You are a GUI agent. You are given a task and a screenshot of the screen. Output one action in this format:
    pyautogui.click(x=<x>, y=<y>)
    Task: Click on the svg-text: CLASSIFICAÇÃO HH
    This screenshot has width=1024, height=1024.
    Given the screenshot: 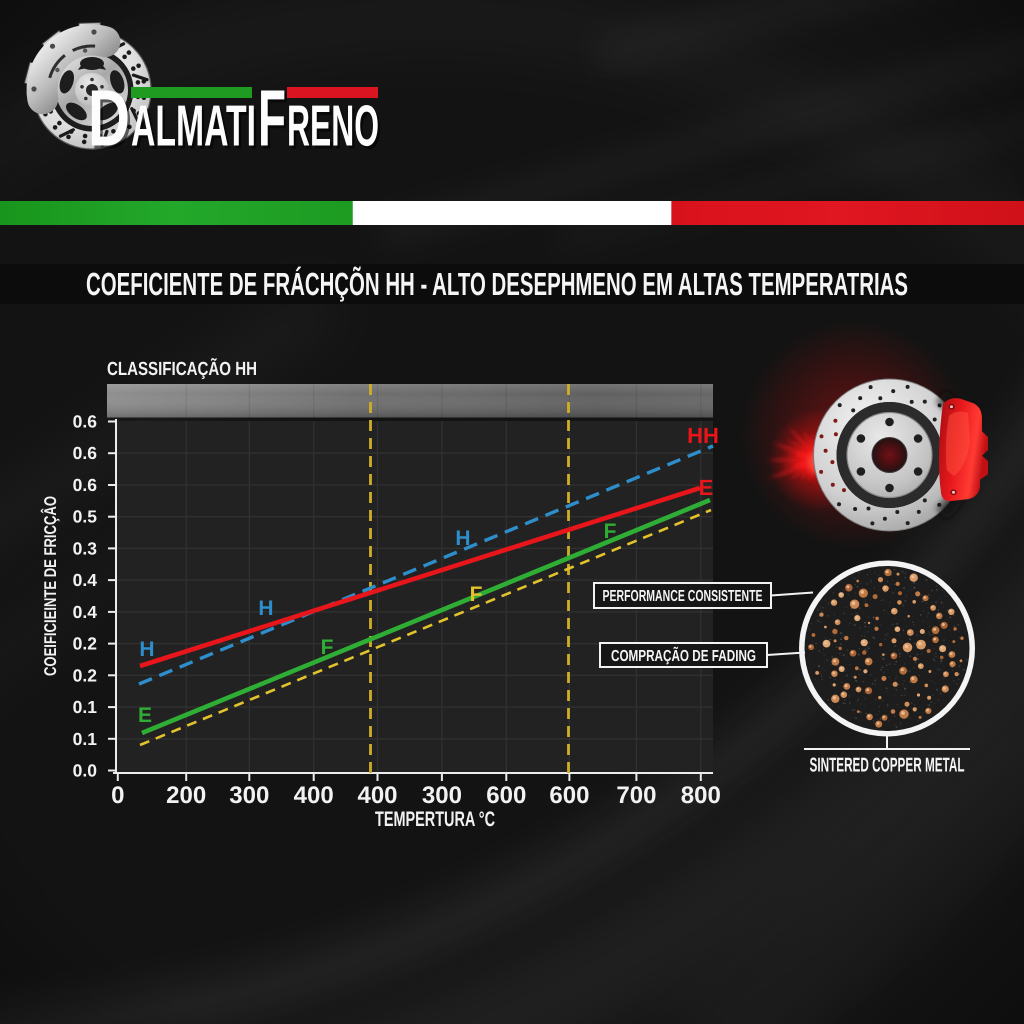 What is the action you would take?
    pyautogui.click(x=182, y=369)
    